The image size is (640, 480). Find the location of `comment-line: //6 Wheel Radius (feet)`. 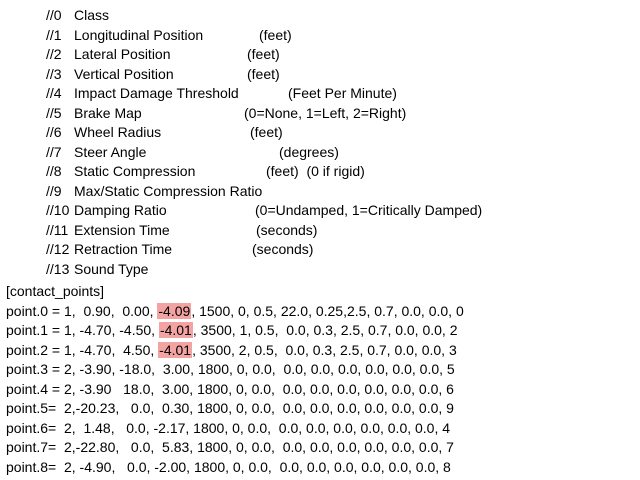

comment-line: //6 Wheel Radius (feet) is located at coordinates (326, 133).